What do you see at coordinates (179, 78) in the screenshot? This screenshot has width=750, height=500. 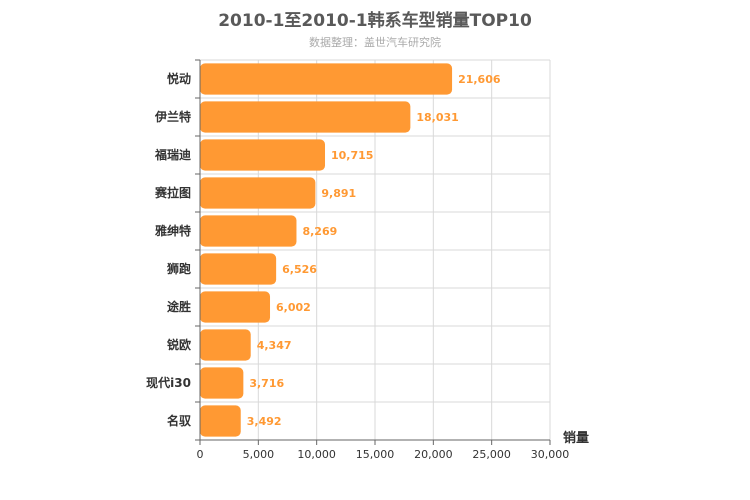 I see `category-label: 悦动` at bounding box center [179, 78].